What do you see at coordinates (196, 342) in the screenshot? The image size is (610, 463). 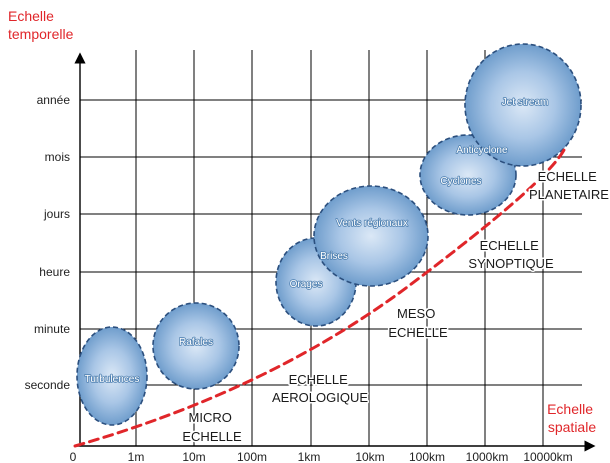 I see `label-rafales: Rafales` at bounding box center [196, 342].